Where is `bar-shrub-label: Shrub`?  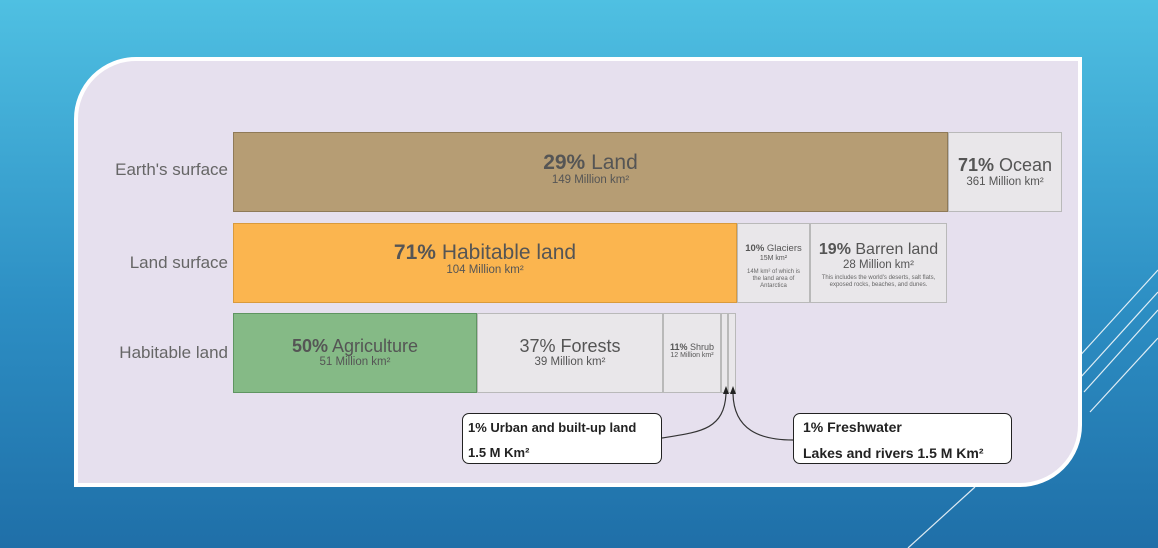 bar-shrub-label: Shrub is located at coordinates (702, 347).